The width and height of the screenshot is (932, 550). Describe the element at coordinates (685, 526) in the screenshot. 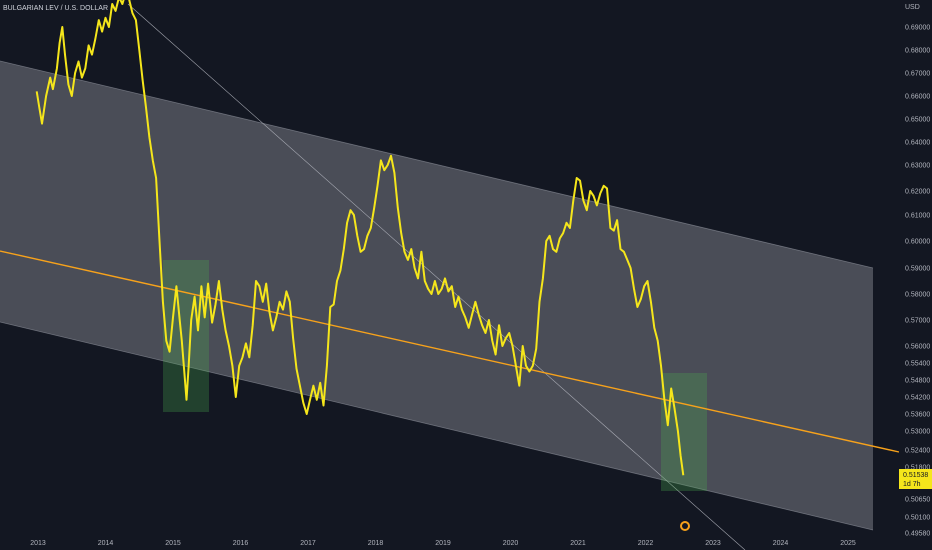

I see `event-marker` at that location.